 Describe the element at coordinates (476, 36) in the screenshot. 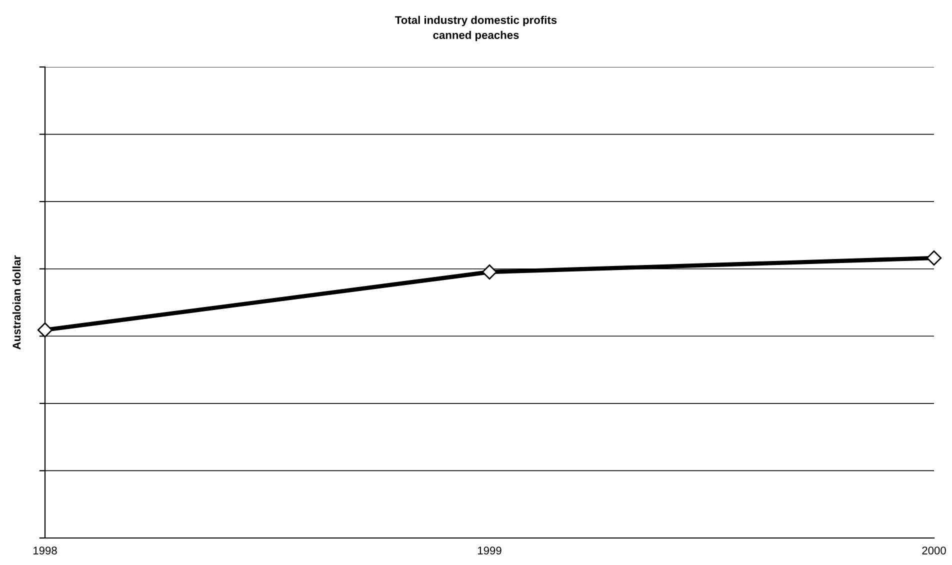

I see `chart-subtitle: canned peaches` at that location.